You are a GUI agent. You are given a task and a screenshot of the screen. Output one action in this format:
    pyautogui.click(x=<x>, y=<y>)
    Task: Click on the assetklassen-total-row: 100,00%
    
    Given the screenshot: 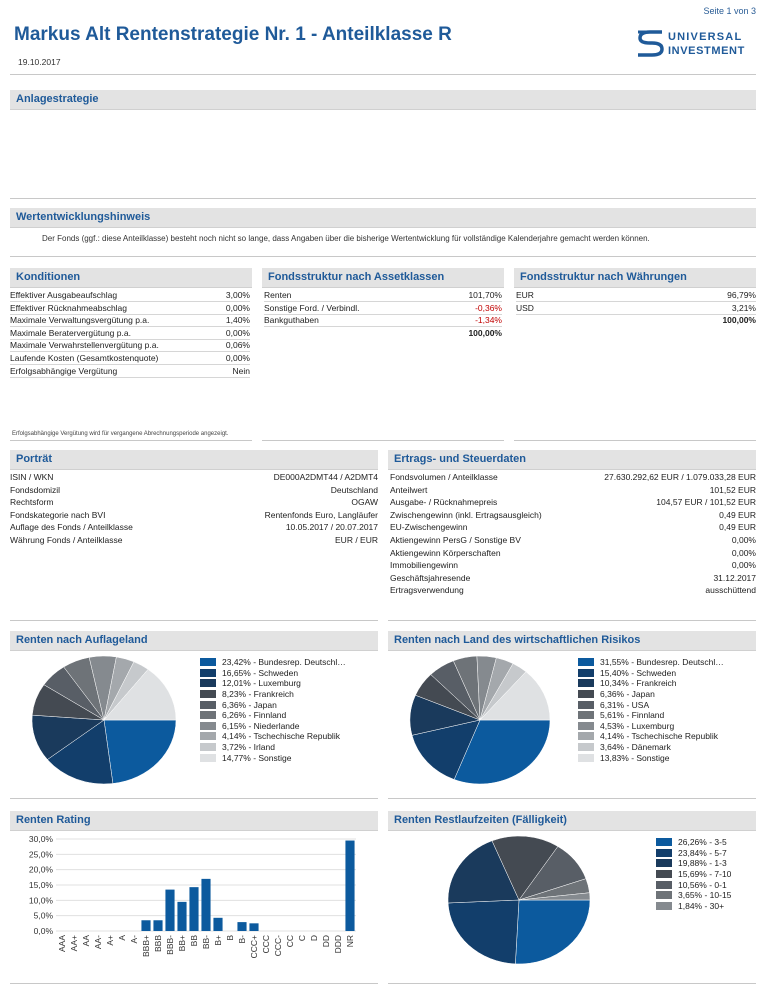 What is the action you would take?
    pyautogui.click(x=383, y=333)
    